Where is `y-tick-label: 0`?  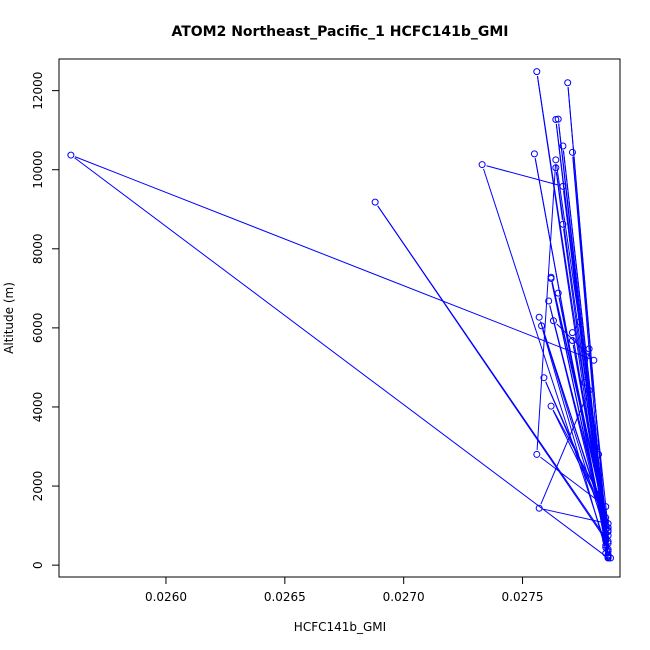 y-tick-label: 0 is located at coordinates (38, 565).